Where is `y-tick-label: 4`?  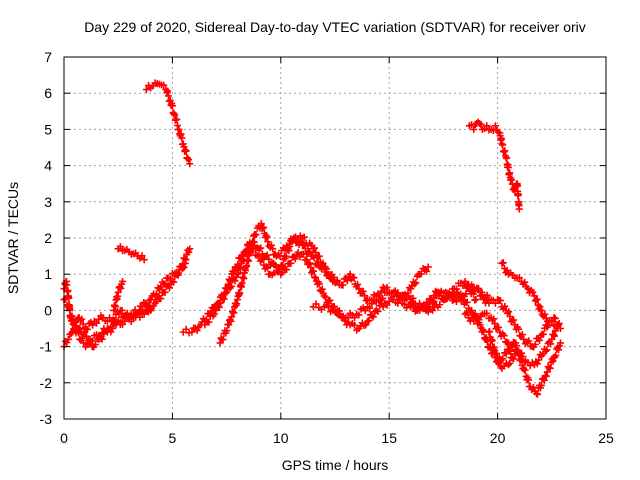 y-tick-label: 4 is located at coordinates (48, 166).